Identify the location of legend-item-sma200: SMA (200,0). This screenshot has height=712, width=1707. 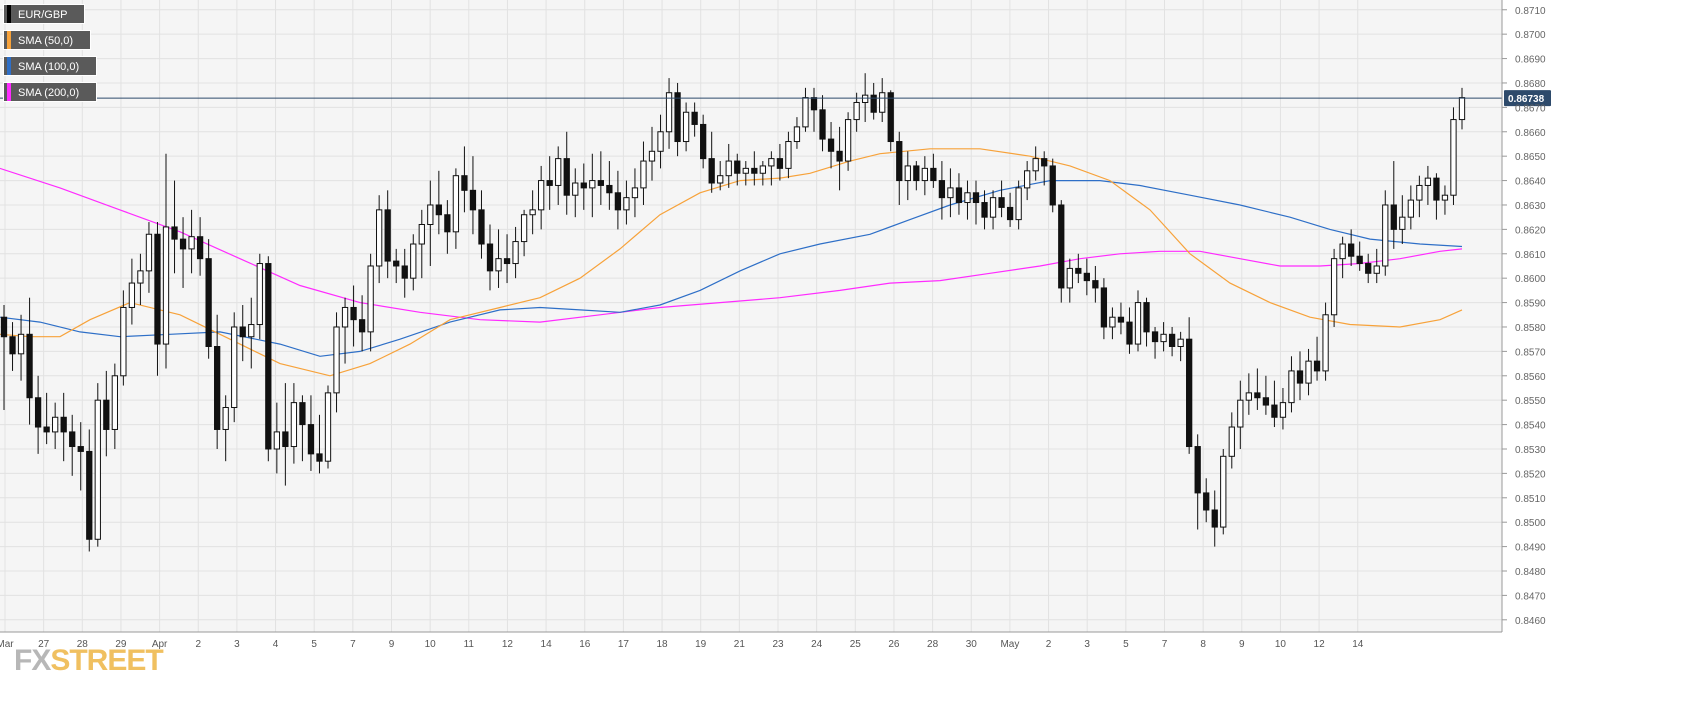
(50, 92).